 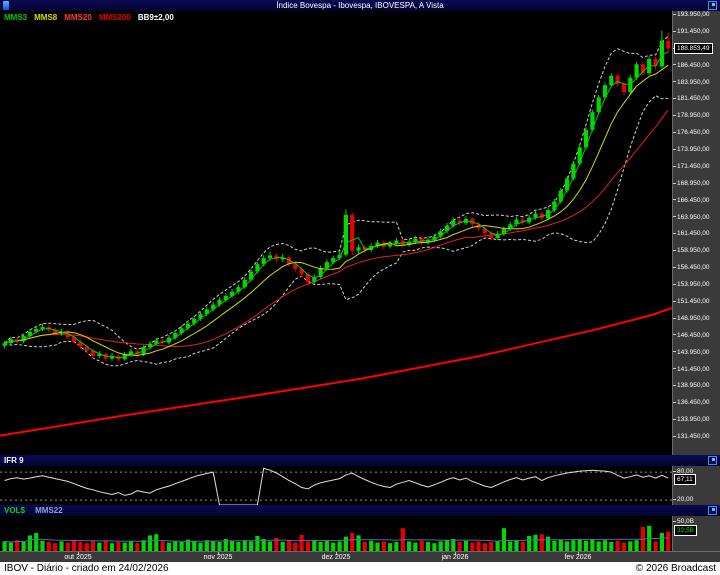 What do you see at coordinates (78, 557) in the screenshot?
I see `month-label: out 2025` at bounding box center [78, 557].